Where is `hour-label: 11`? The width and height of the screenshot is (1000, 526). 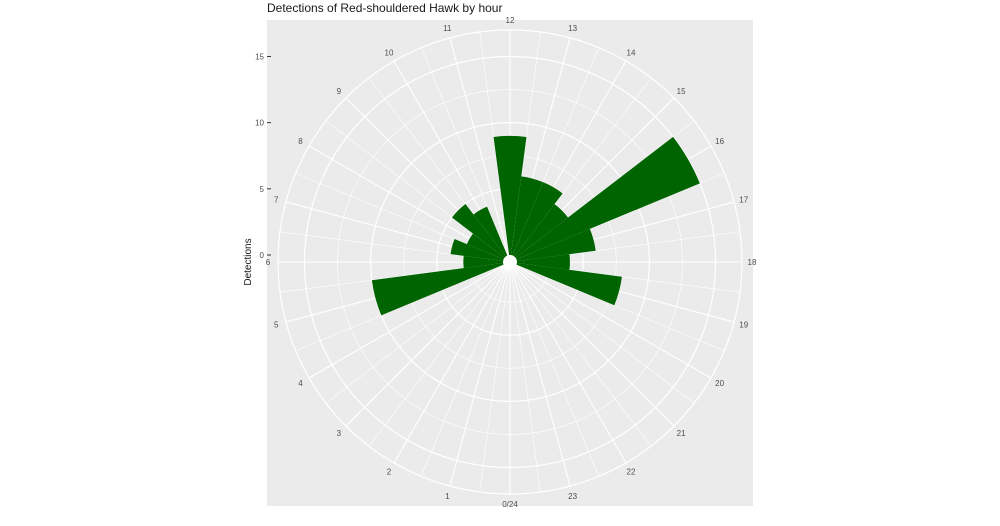 hour-label: 11 is located at coordinates (447, 28).